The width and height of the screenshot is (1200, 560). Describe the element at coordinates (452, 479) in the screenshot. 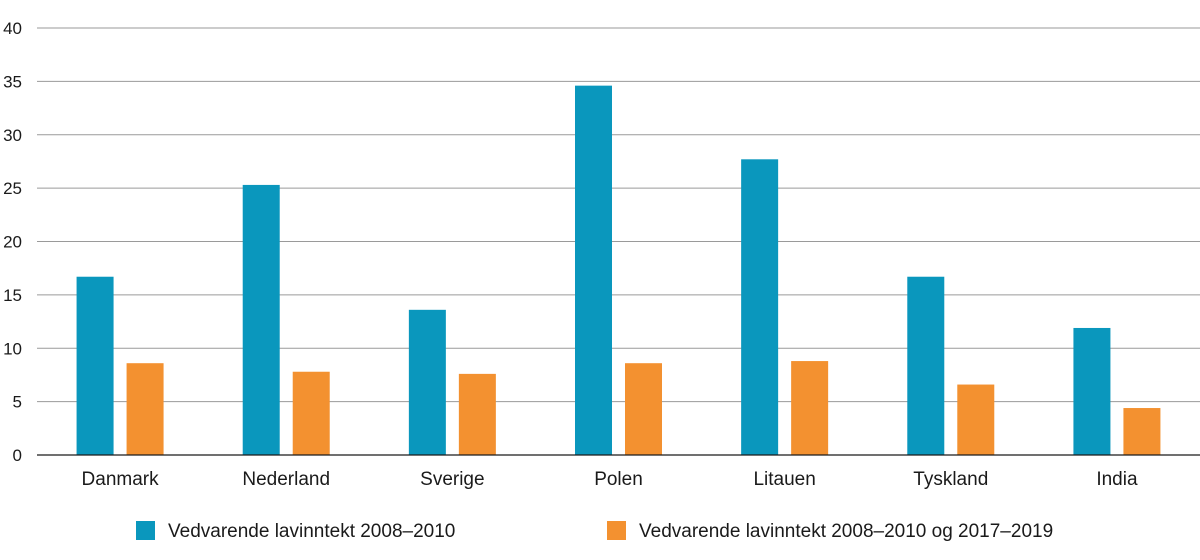

I see `x-tick-label: Sverige` at that location.